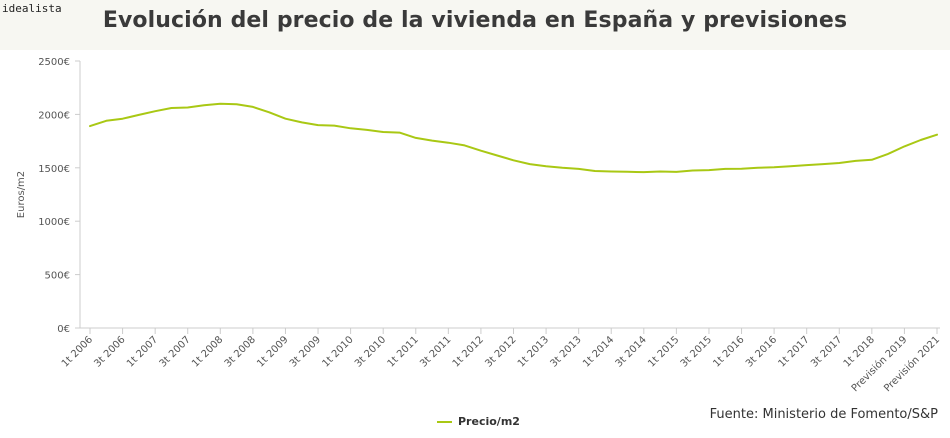 This screenshot has height=438, width=950. I want to click on header-band, so click(475, 25).